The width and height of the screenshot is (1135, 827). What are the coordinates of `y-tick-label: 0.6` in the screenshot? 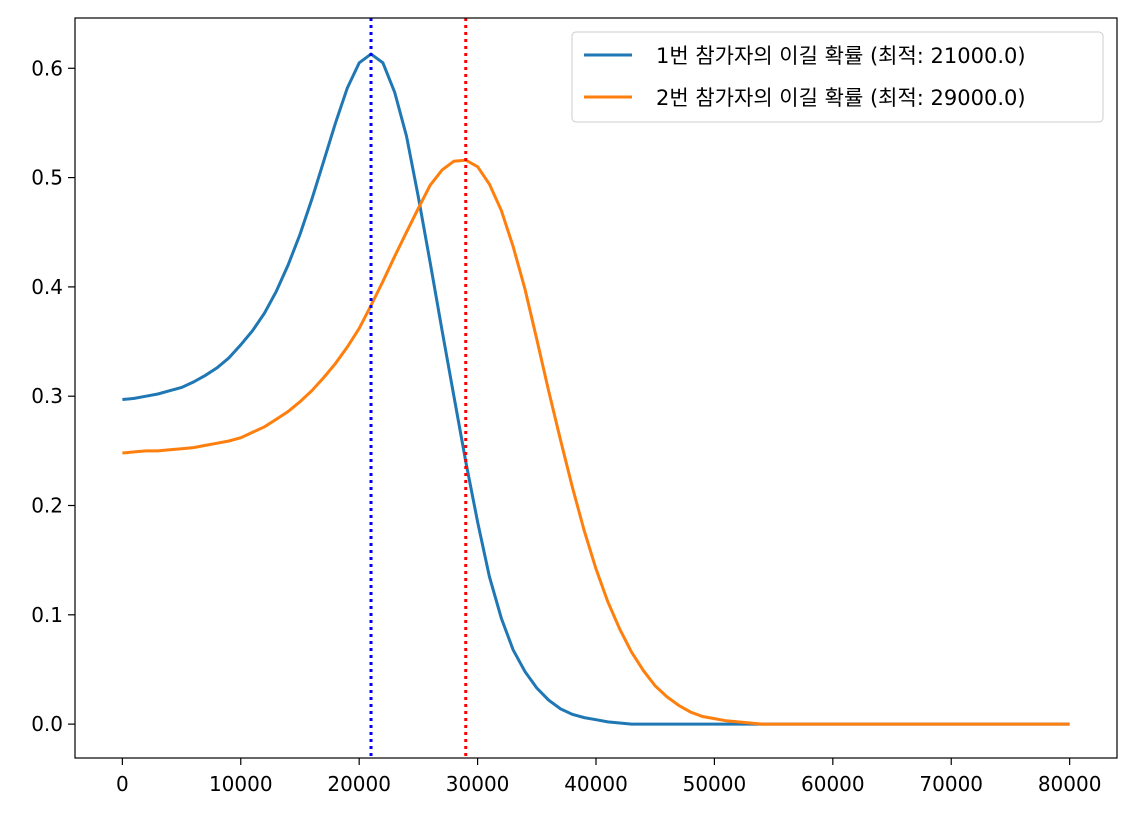 It's located at (47, 68).